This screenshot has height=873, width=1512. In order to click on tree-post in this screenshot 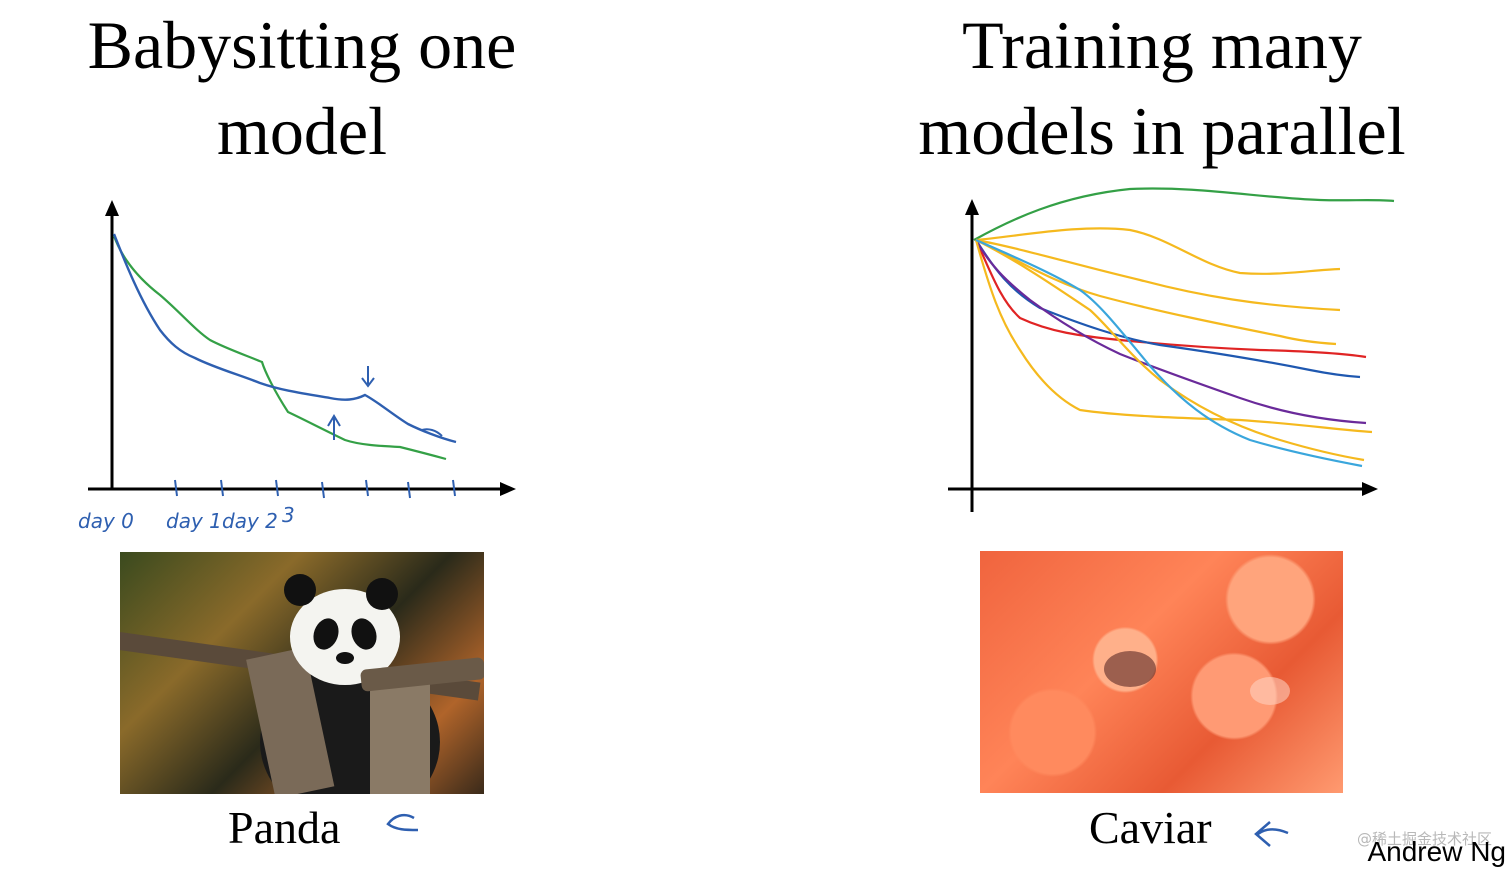, I will do `click(290, 720)`.